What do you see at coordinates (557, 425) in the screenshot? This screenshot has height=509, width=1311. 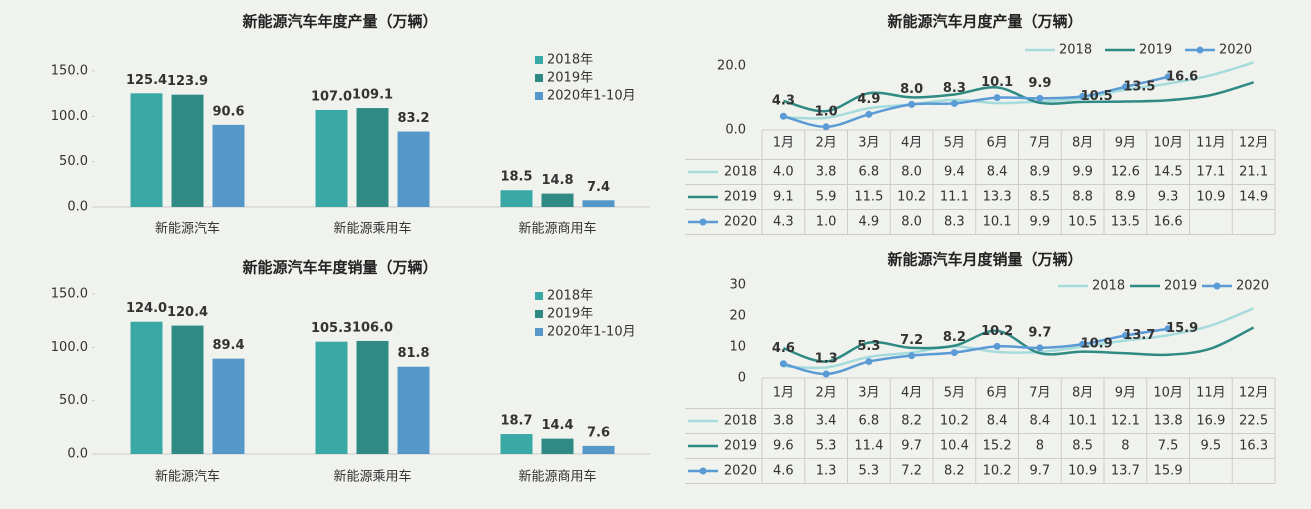 I see `data-label: 14.4` at bounding box center [557, 425].